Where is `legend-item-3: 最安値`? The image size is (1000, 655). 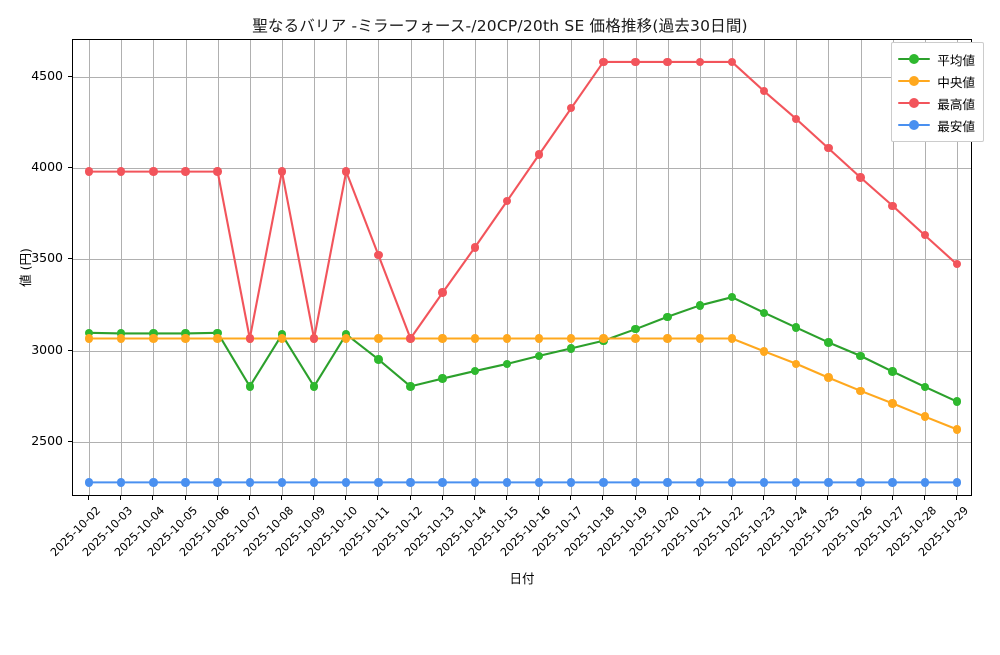 legend-item-3: 最安値 is located at coordinates (936, 125).